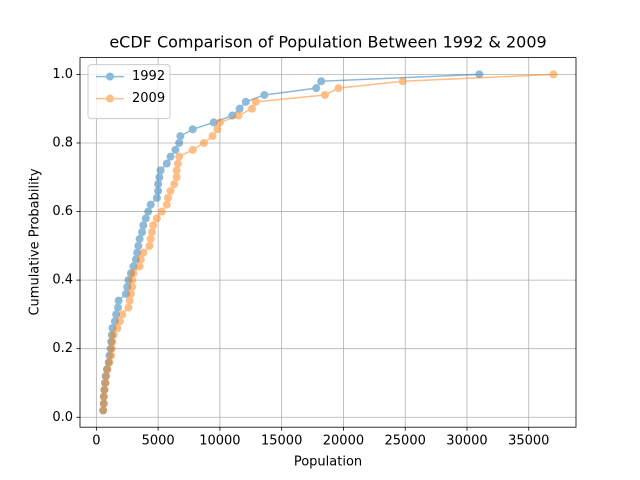  I want to click on x-tick-label: 10000, so click(219, 441).